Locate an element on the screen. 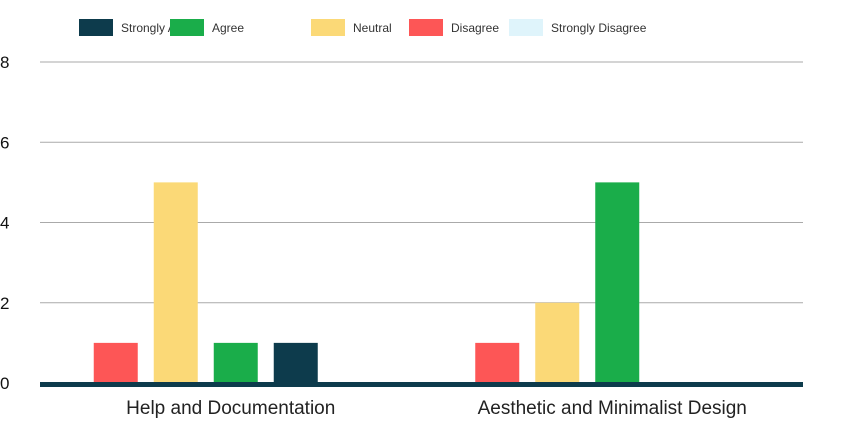 This screenshot has width=853, height=447. baseline-bar is located at coordinates (421, 384).